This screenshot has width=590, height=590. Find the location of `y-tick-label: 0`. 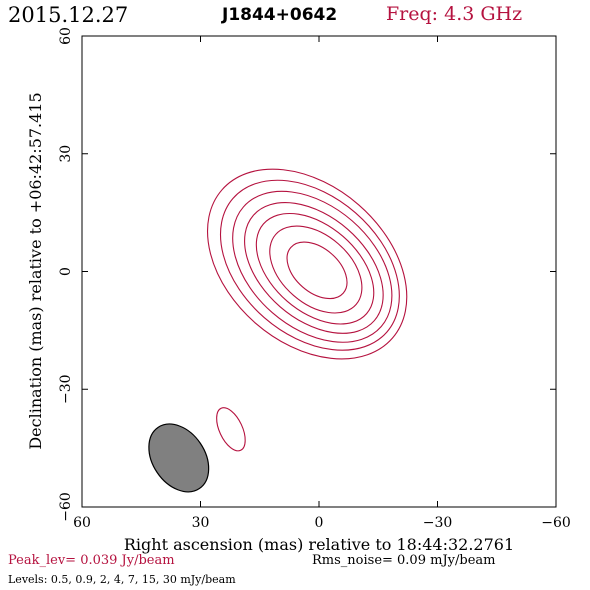

y-tick-label: 0 is located at coordinates (66, 271).